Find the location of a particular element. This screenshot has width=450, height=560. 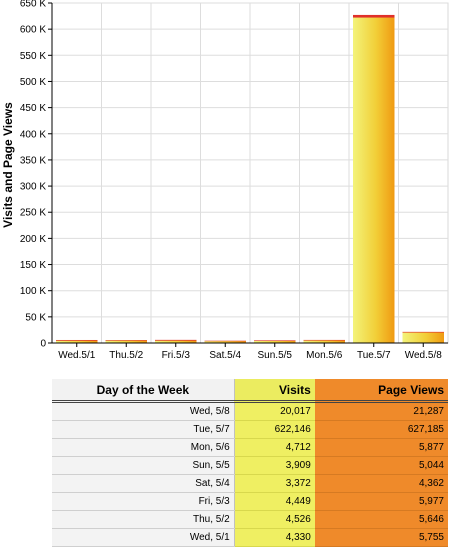

table-row: Tue, 5/7 622,146 627,185 is located at coordinates (250, 429).